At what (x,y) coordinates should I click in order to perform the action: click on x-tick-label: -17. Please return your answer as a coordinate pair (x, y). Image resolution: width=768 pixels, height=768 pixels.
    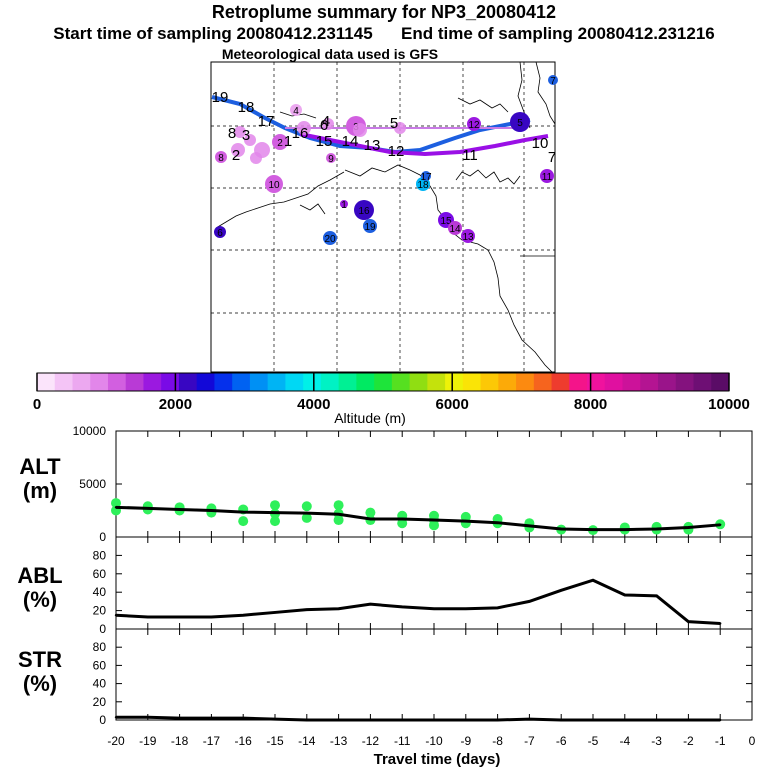
    Looking at the image, I should click on (212, 741).